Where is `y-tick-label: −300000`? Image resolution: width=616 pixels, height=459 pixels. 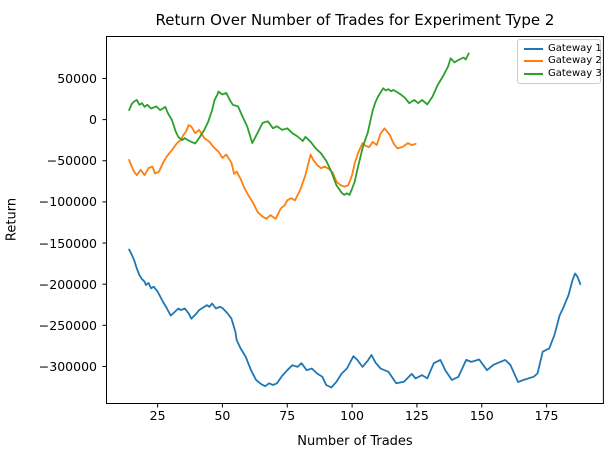
y-tick-label: −300000 is located at coordinates (67, 366).